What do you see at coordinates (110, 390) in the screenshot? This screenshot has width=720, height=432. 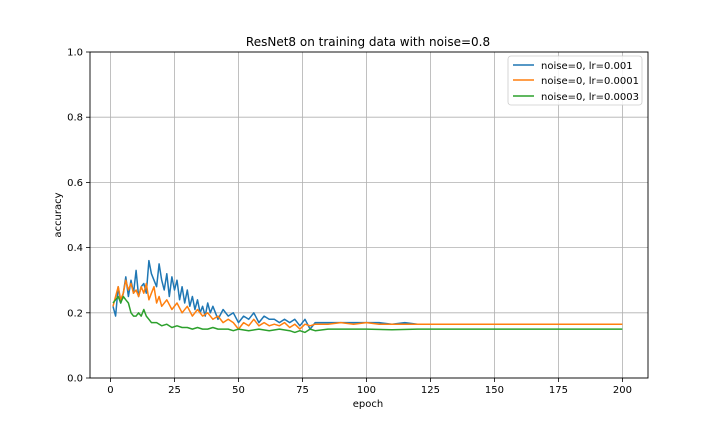 I see `x-tick-label: 0` at bounding box center [110, 390].